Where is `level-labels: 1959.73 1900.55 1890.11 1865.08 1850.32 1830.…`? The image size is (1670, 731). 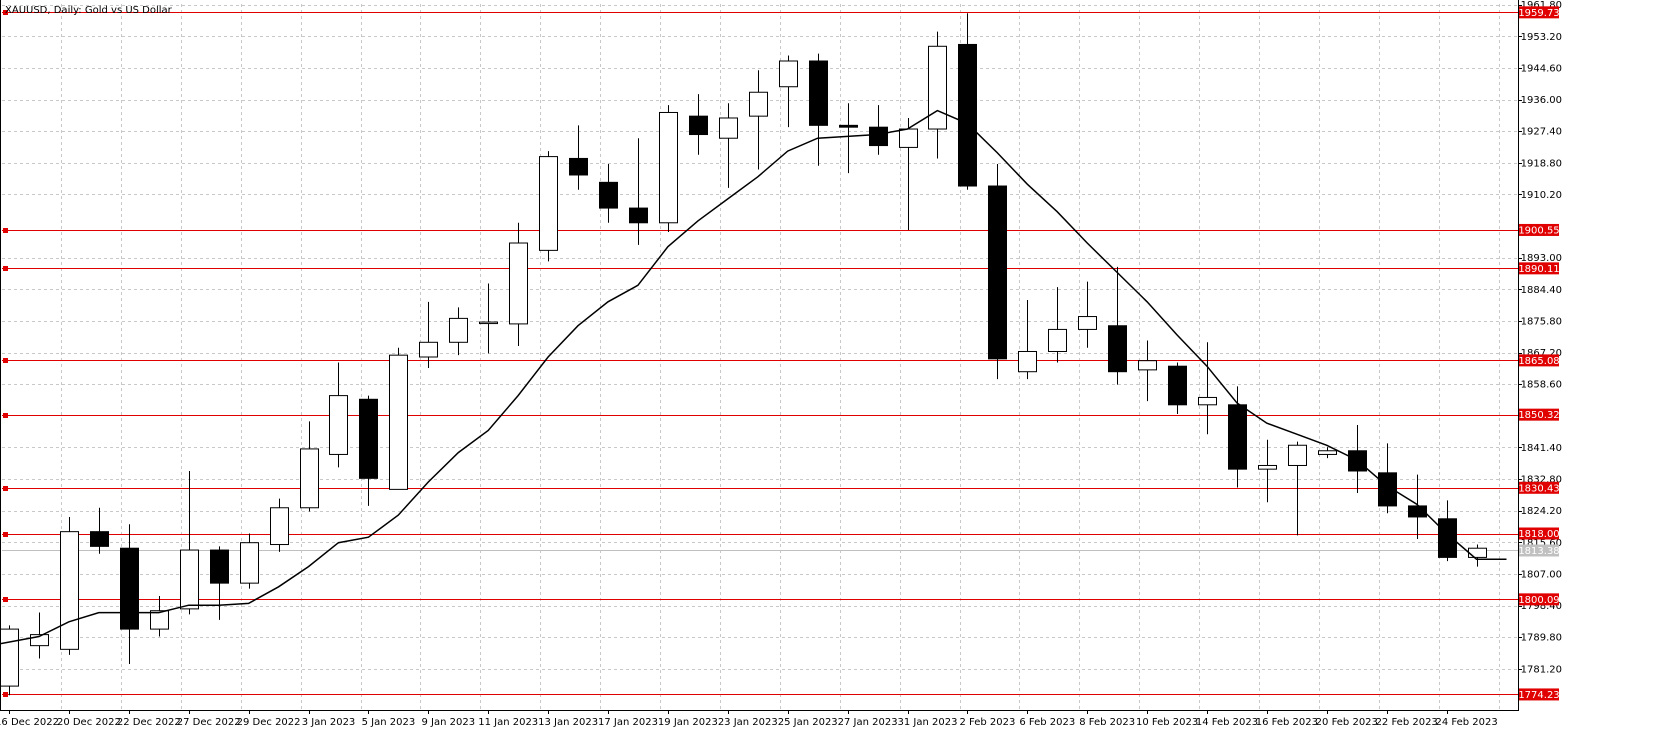 level-labels: 1959.73 1900.55 1890.11 1865.08 1850.32 1830.… is located at coordinates (1539, 353).